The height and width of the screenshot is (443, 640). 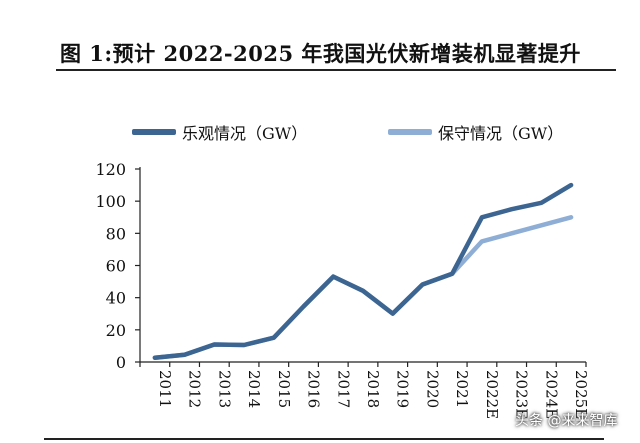 I want to click on bottom-divider, so click(x=324, y=439).